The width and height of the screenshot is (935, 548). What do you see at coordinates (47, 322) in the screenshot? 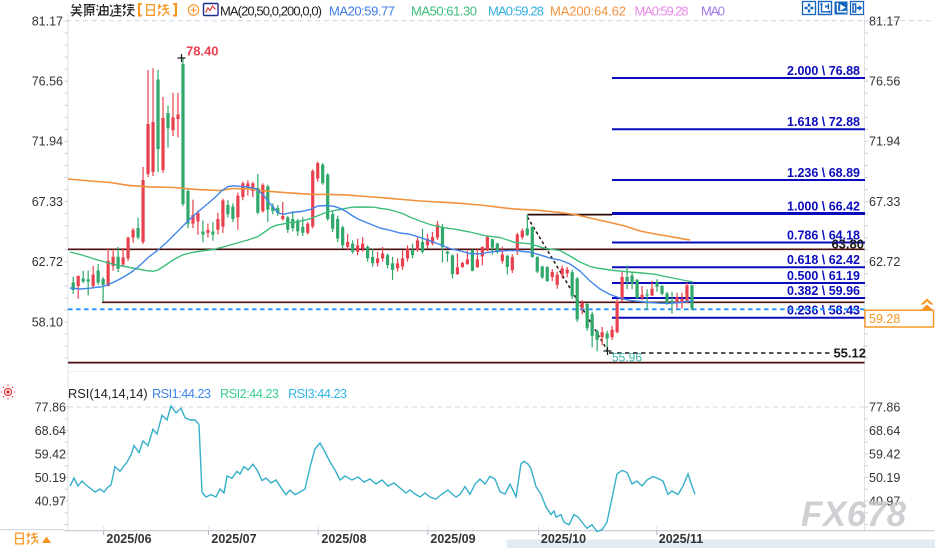
I see `svg-text: 58.10` at bounding box center [47, 322].